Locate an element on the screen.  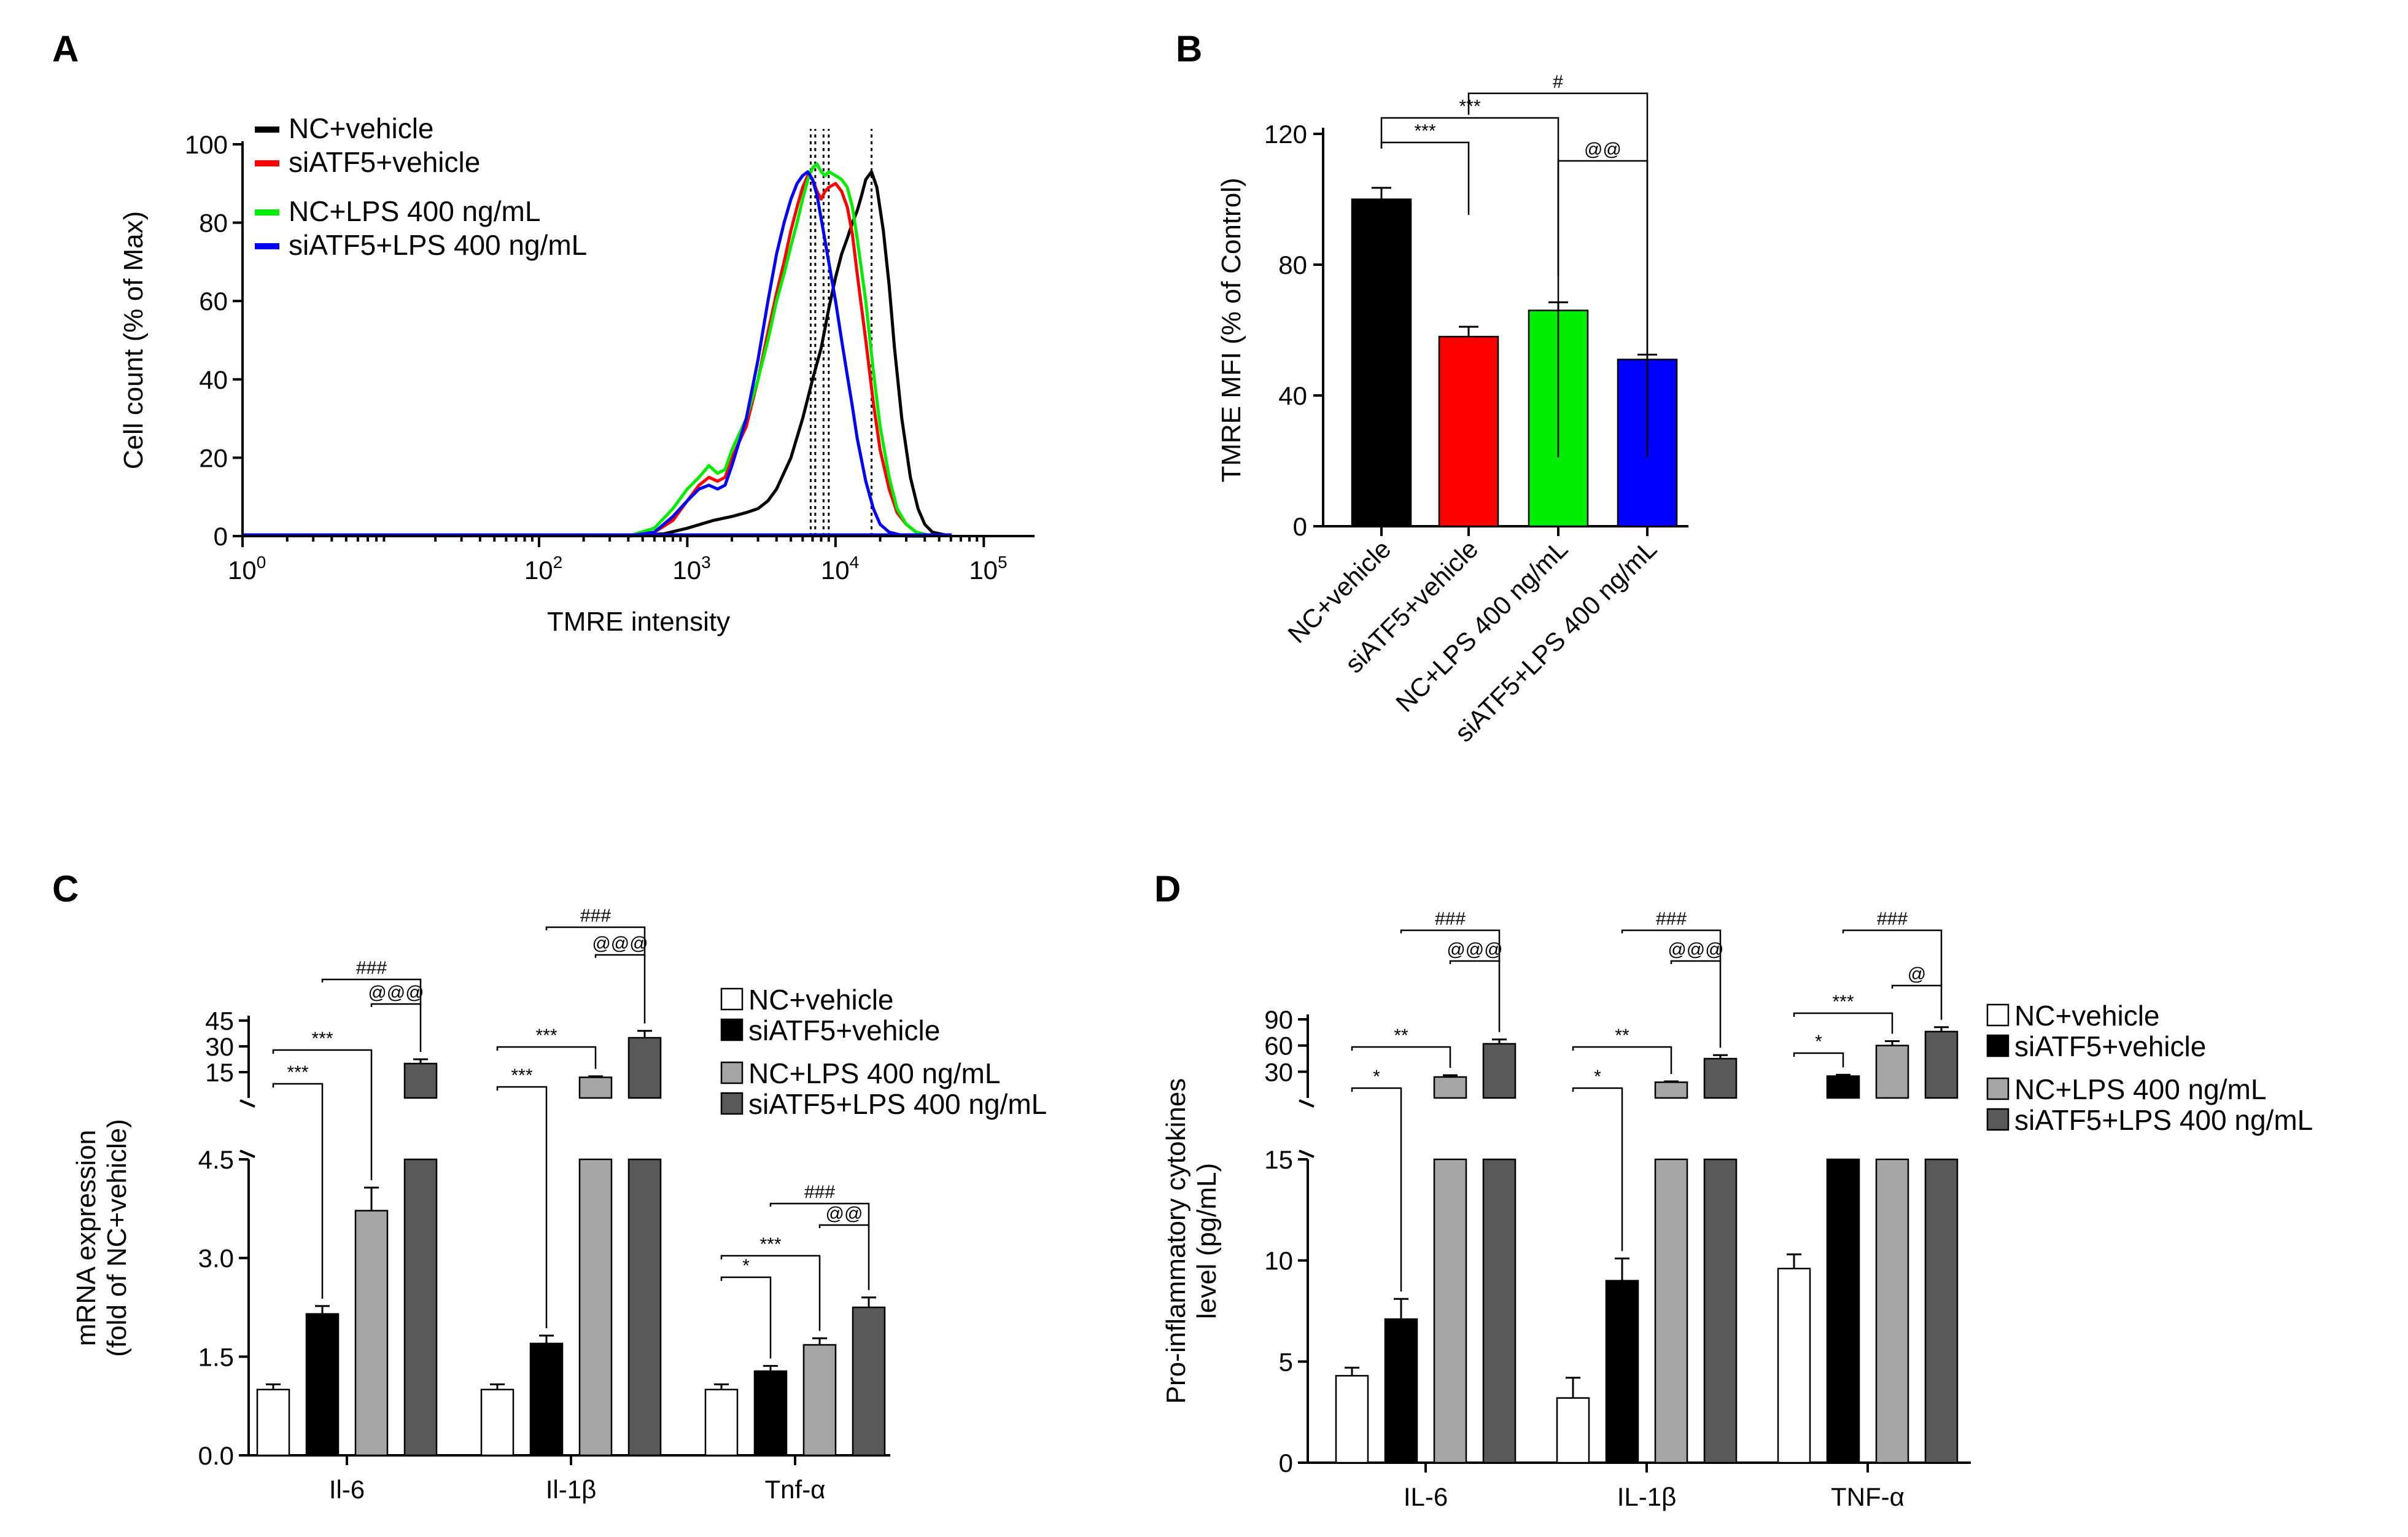
sig-2-b-label: *** is located at coordinates (770, 1244).